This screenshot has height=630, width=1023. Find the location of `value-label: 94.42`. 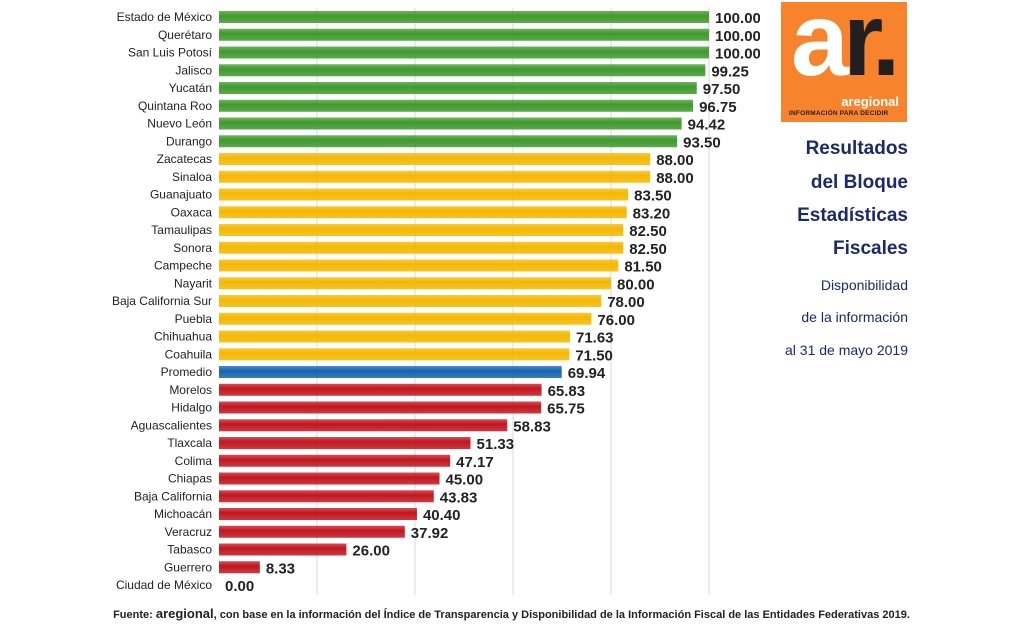

value-label: 94.42 is located at coordinates (707, 125).